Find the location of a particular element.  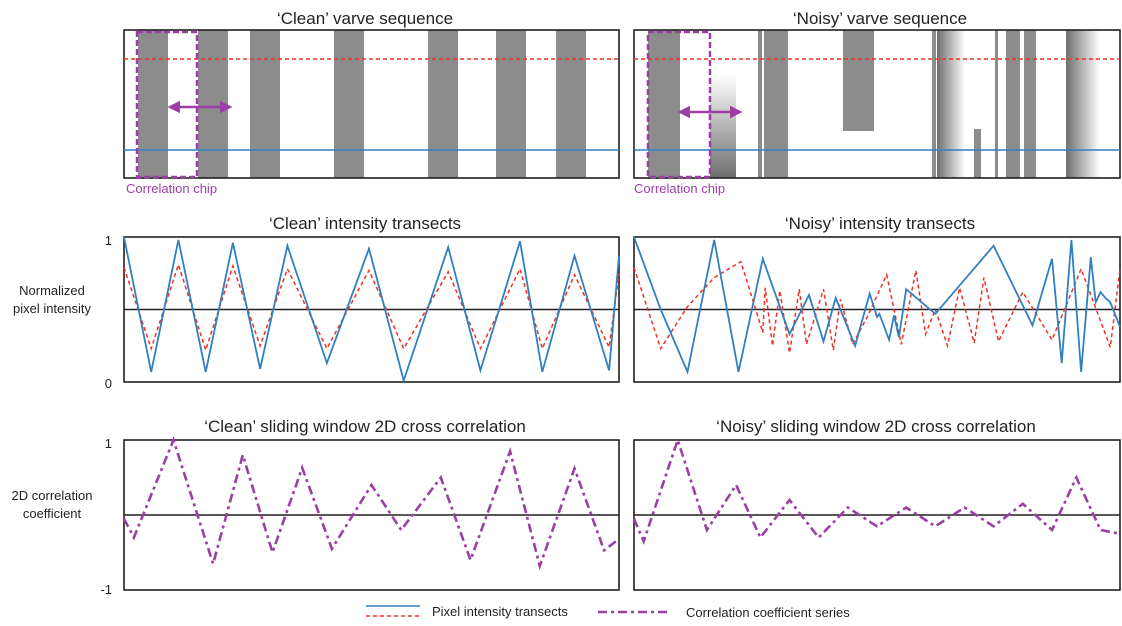

noisy-correlation-plot is located at coordinates (876, 490).